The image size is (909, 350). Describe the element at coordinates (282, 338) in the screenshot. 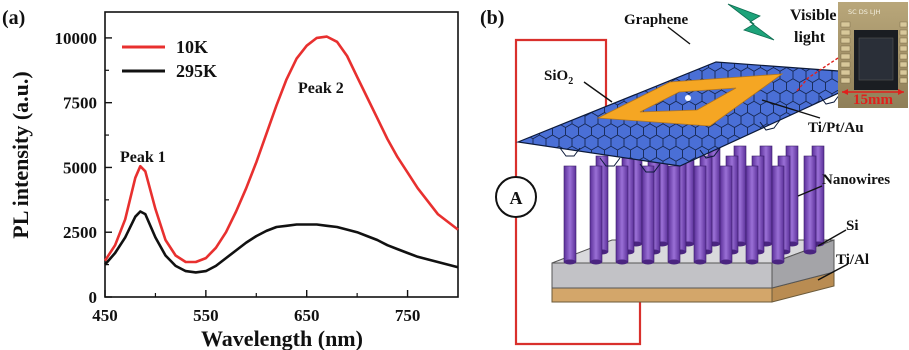

I see `x-axis-label: Wavelength (nm)` at that location.